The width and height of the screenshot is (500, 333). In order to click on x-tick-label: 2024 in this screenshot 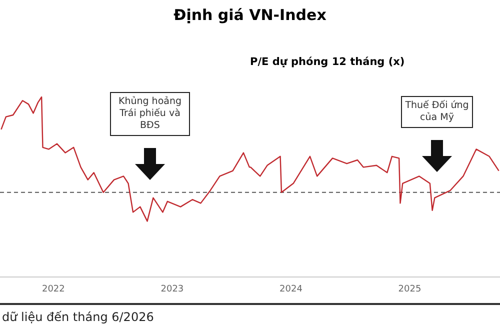, I will do `click(291, 289)`.